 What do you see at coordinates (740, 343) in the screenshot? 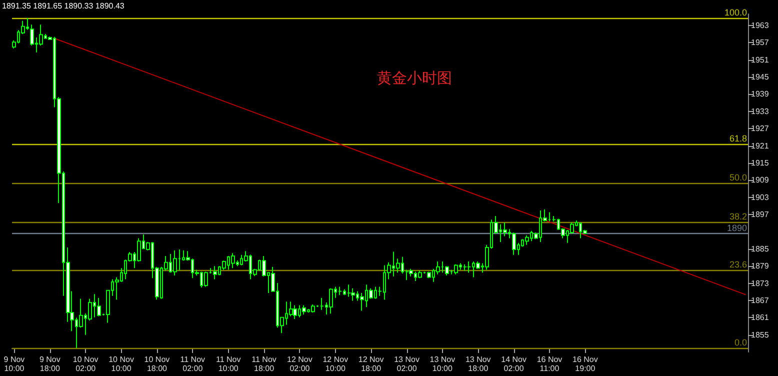
I see `ref-line-label: 0.0` at bounding box center [740, 343].